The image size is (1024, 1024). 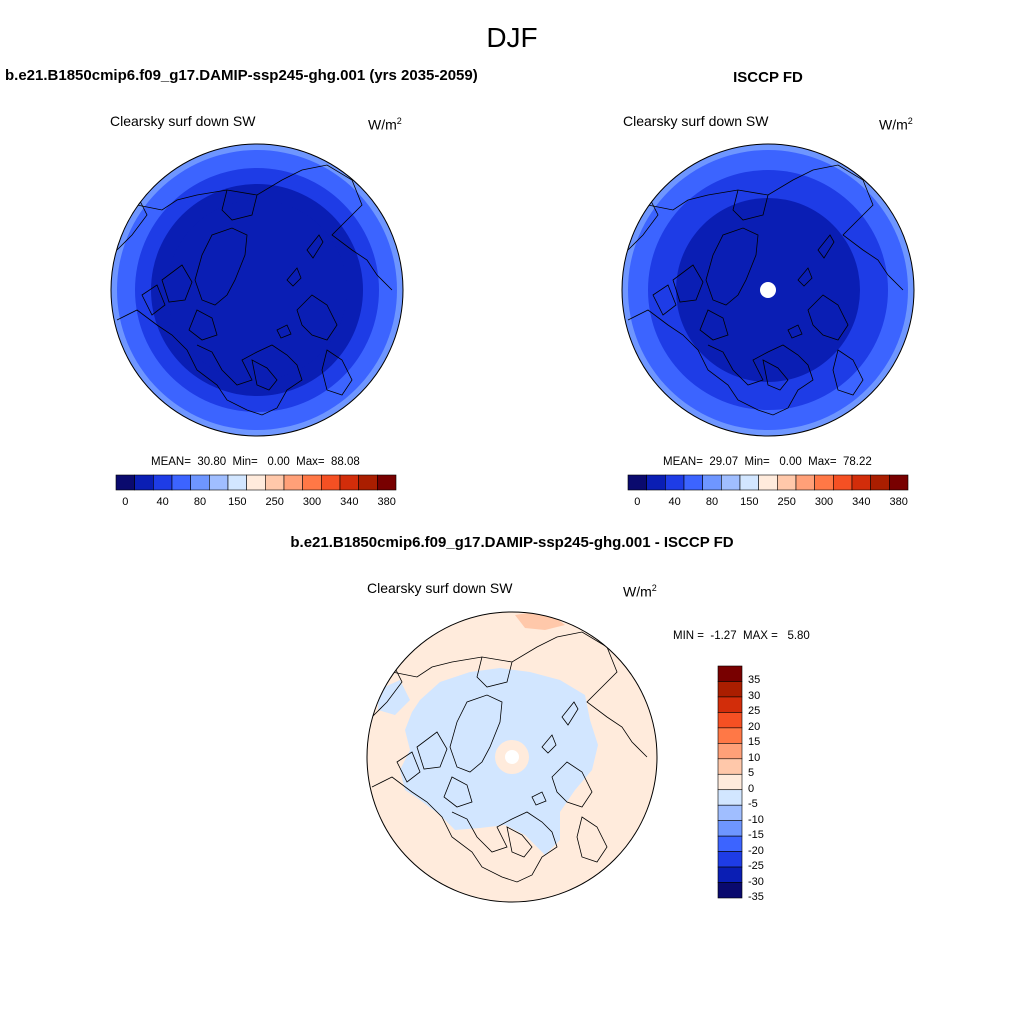 I want to click on diff-colorbar, so click(x=730, y=782).